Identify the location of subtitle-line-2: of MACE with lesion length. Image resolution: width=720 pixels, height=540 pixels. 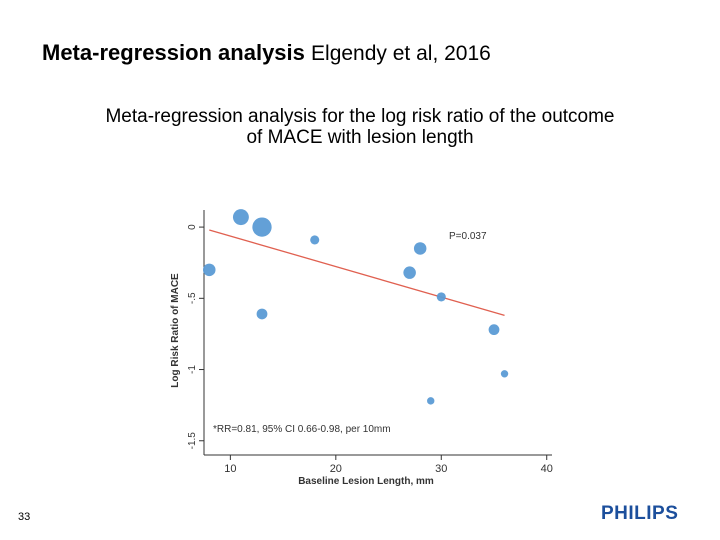
(360, 137).